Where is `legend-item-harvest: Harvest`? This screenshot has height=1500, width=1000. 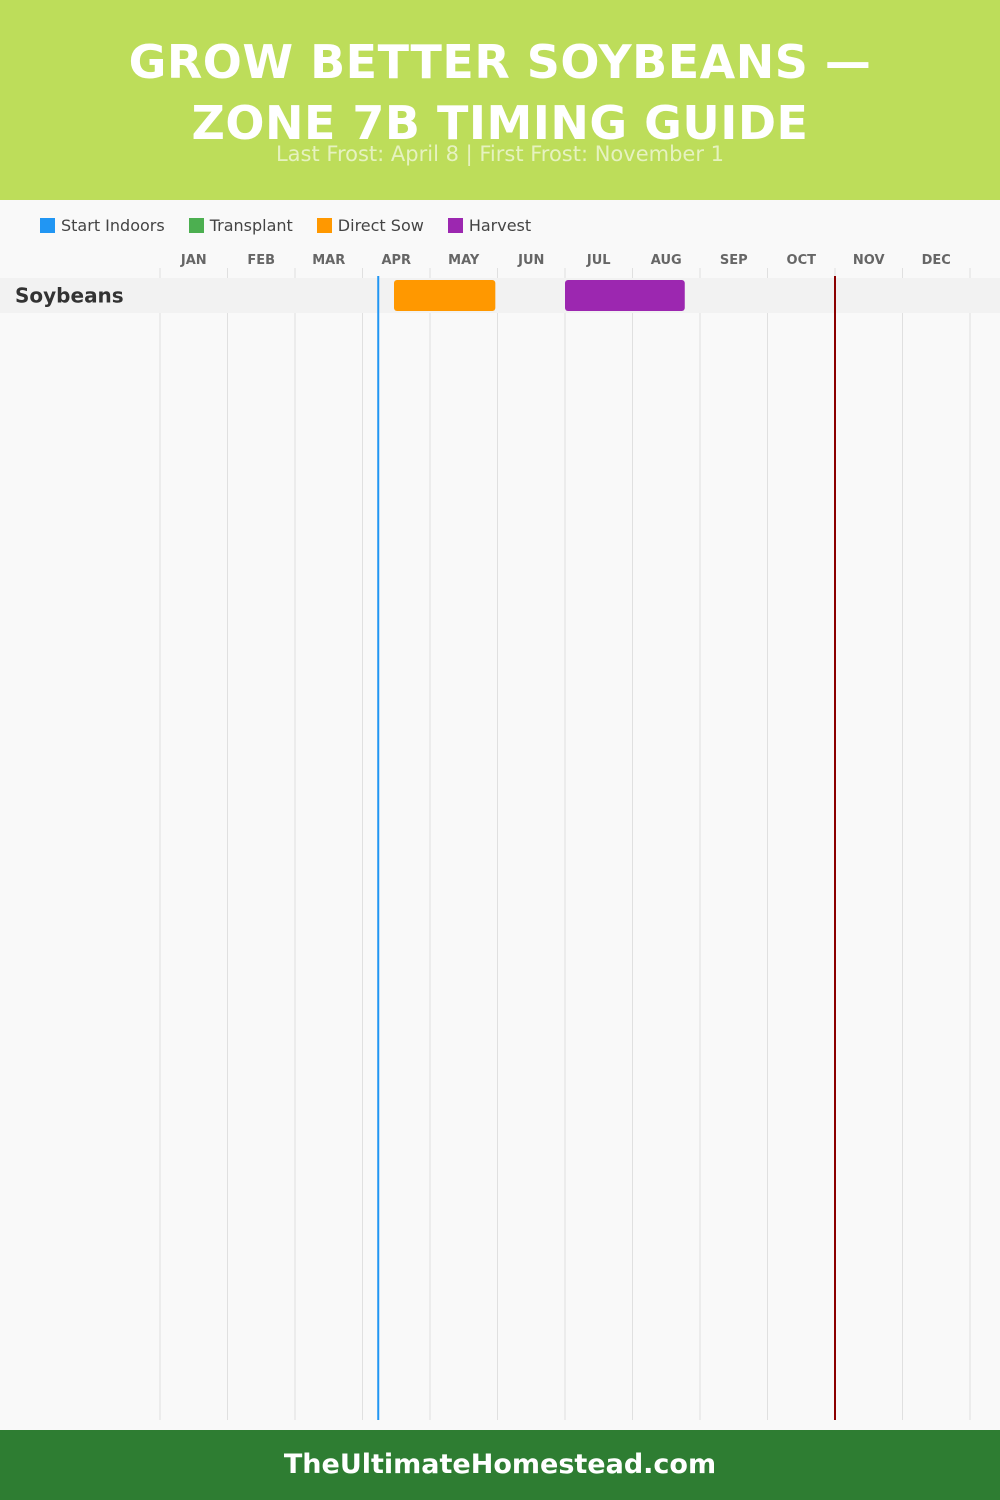 legend-item-harvest: Harvest is located at coordinates (489, 225).